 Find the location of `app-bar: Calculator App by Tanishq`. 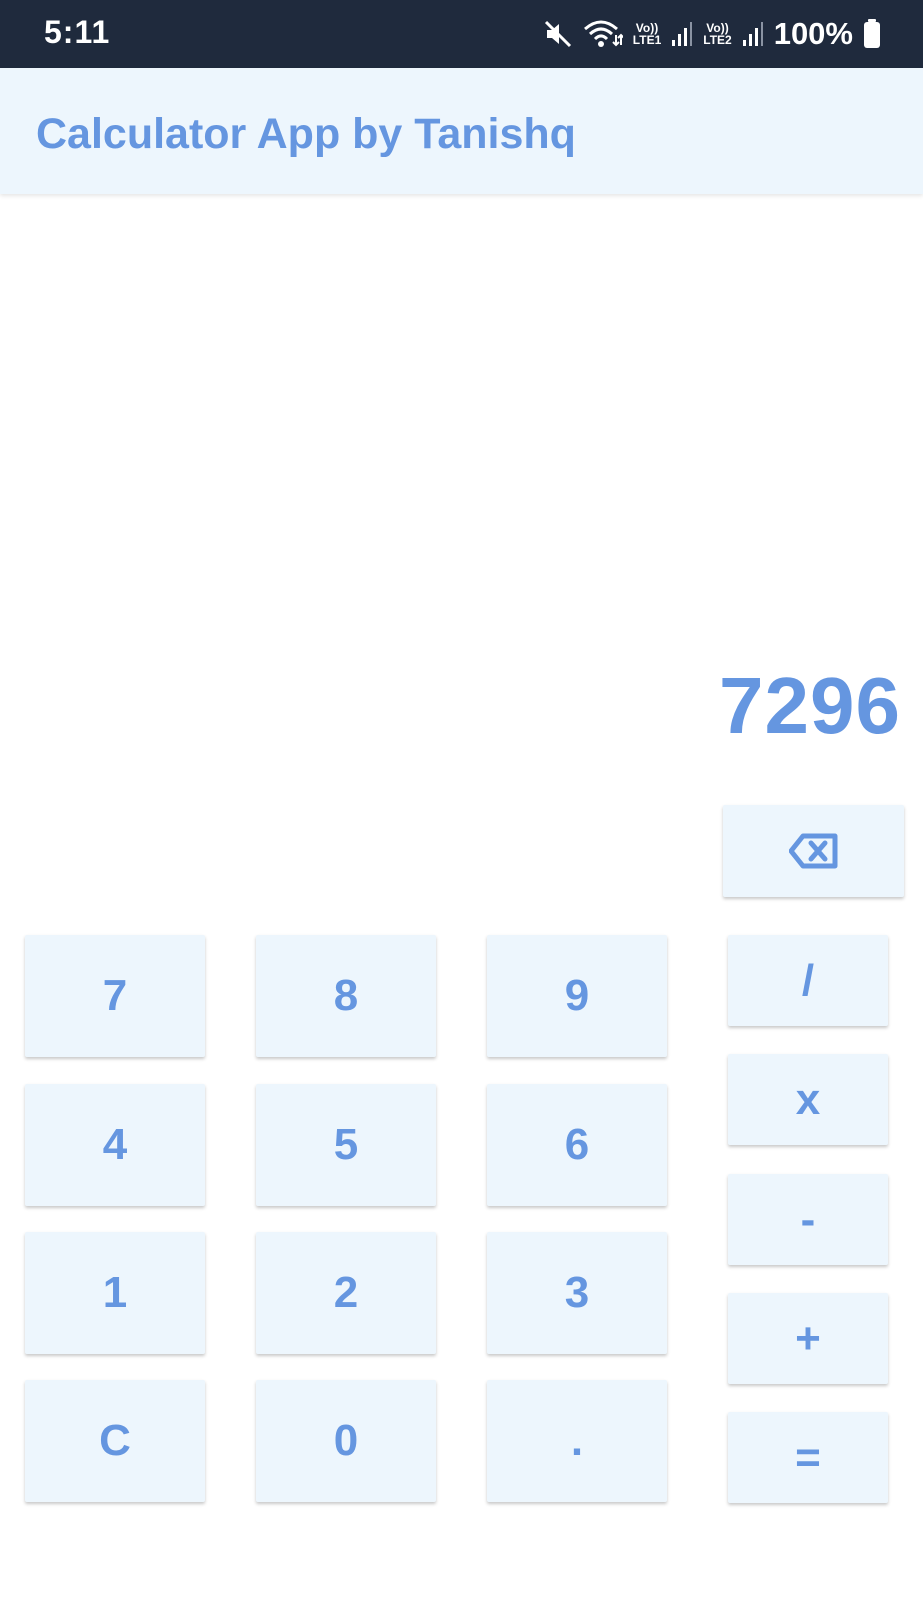

app-bar: Calculator App by Tanishq is located at coordinates (461, 131).